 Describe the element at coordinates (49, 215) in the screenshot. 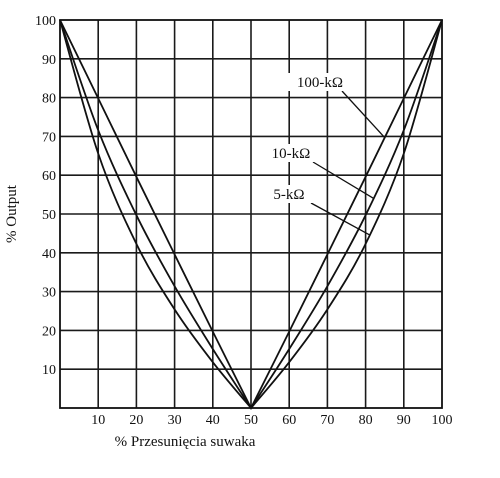

I see `y-tick-label: 50` at that location.